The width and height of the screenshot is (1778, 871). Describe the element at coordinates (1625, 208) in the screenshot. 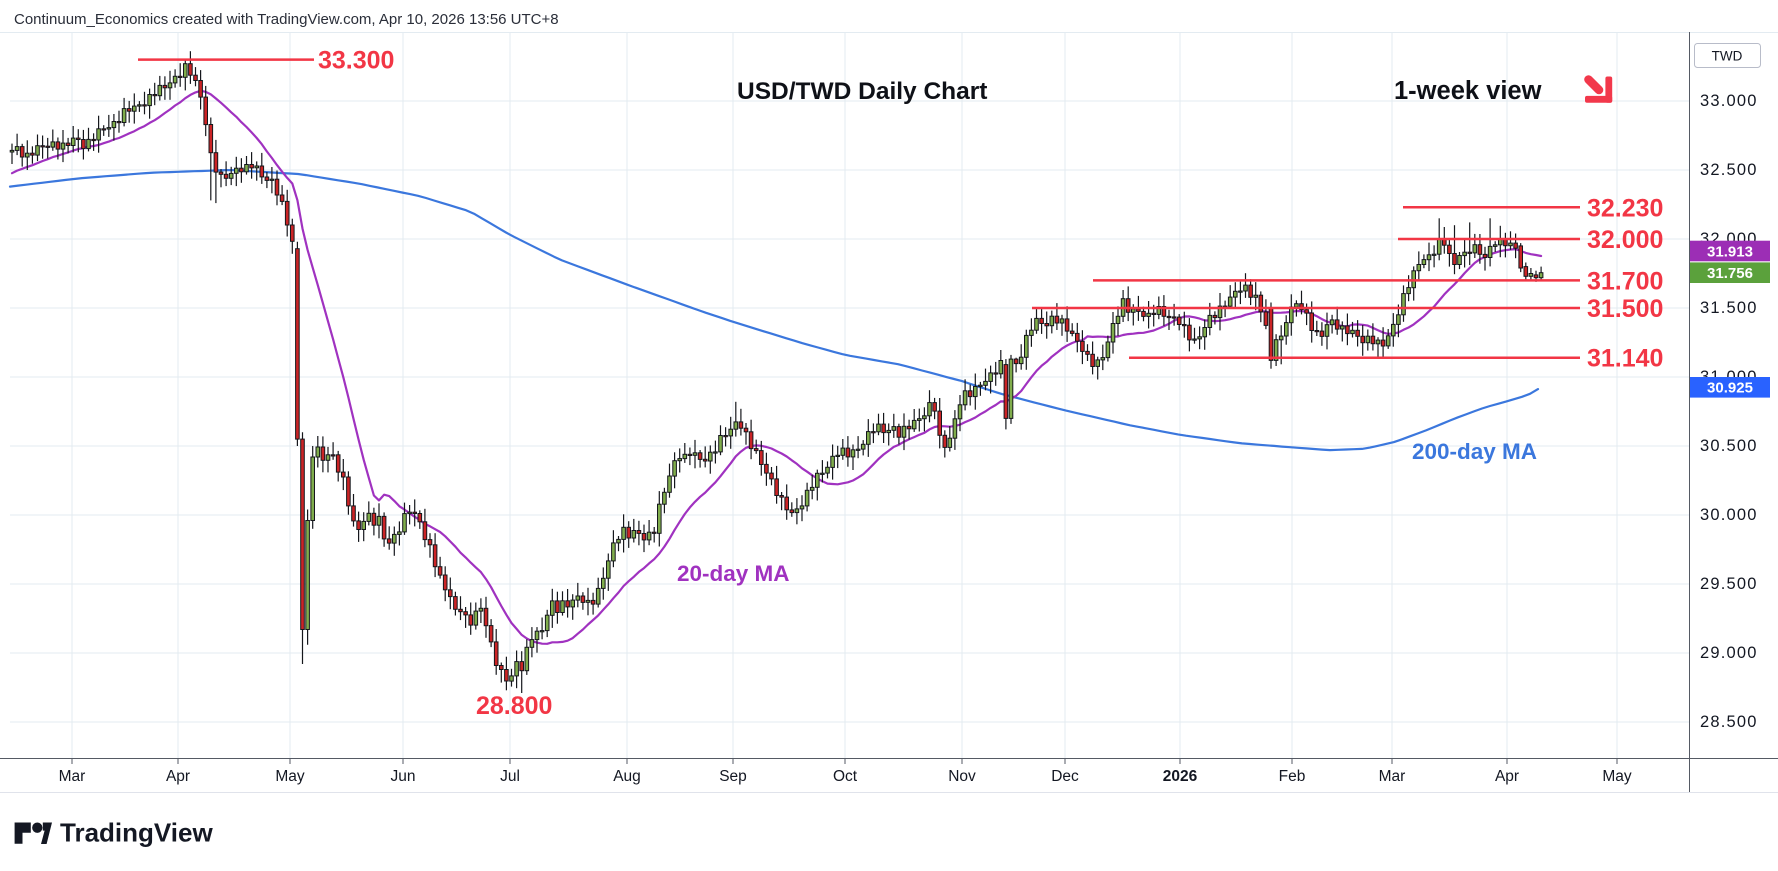

I see `svg-text: 32.230` at that location.